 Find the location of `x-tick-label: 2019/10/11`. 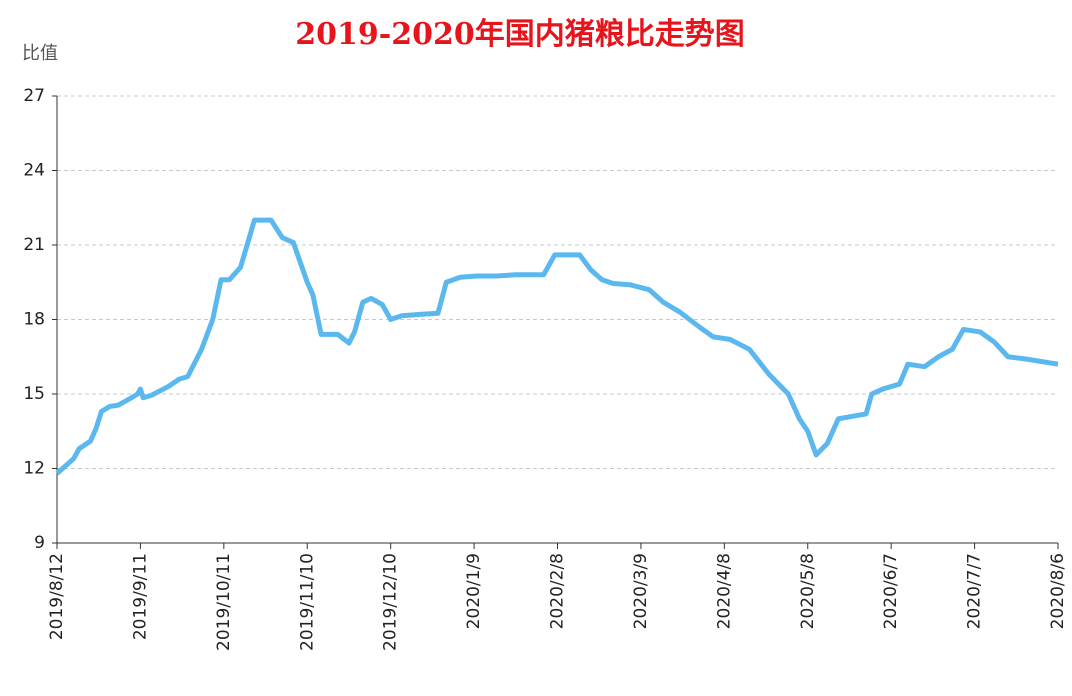

x-tick-label: 2019/10/11 is located at coordinates (224, 602).